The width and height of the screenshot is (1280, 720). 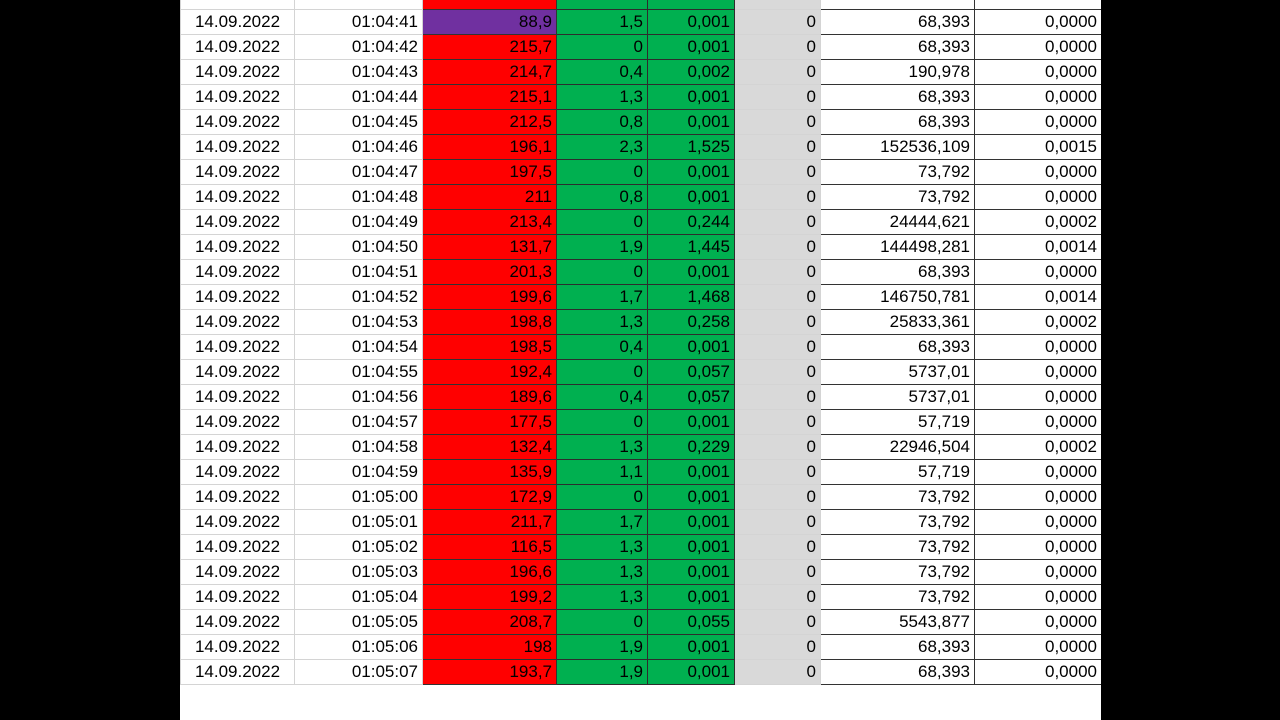 What do you see at coordinates (489, 121) in the screenshot?
I see `cell-value-1: 212,5` at bounding box center [489, 121].